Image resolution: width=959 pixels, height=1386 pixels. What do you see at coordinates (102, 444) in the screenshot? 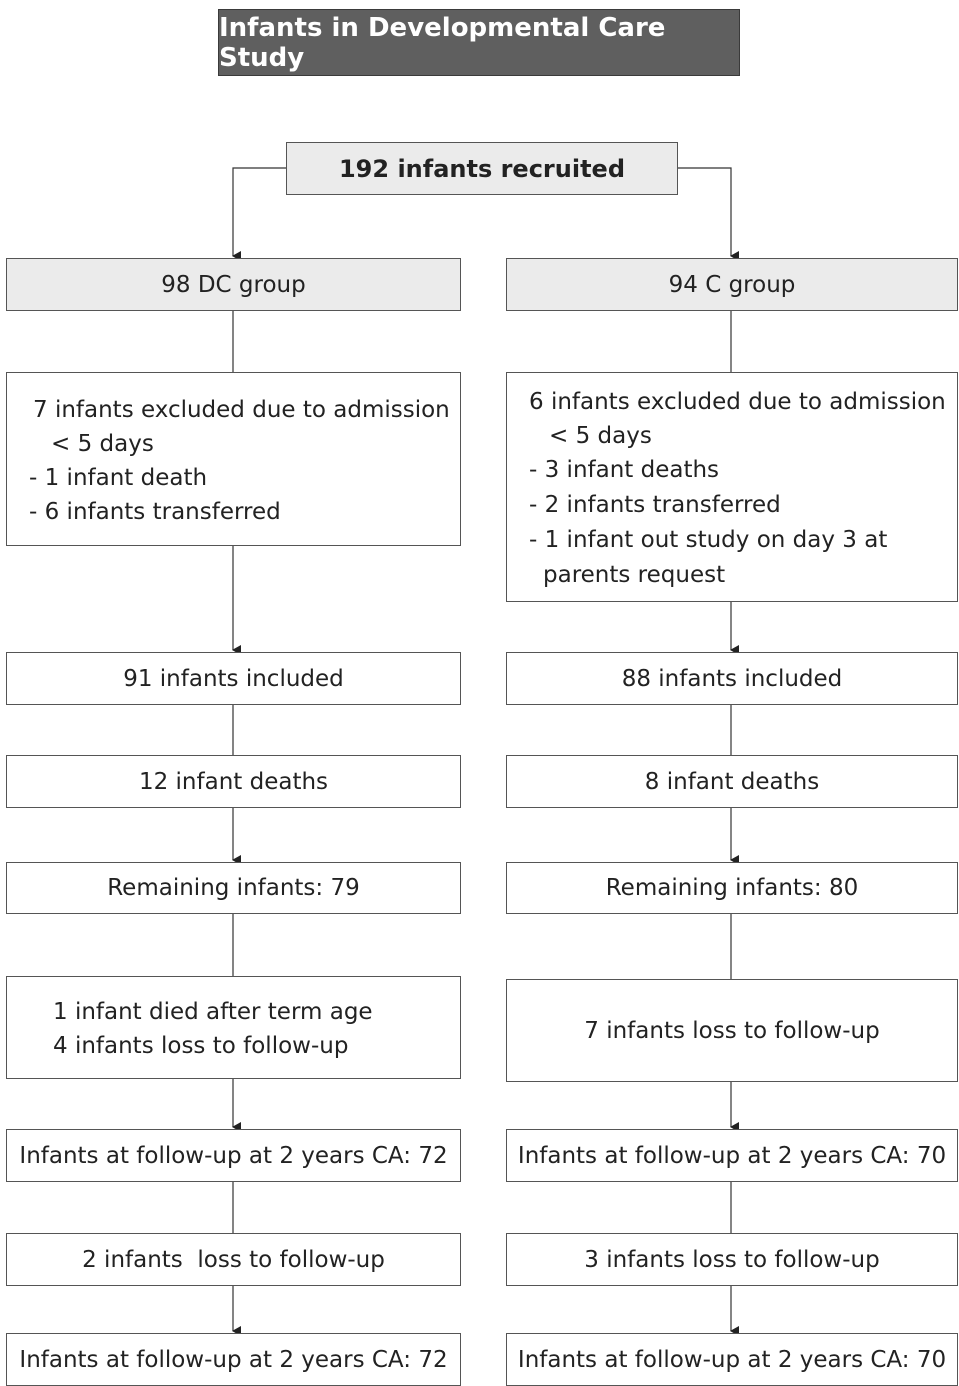
I see `dc-excluded-line-2: < 5 days` at bounding box center [102, 444].